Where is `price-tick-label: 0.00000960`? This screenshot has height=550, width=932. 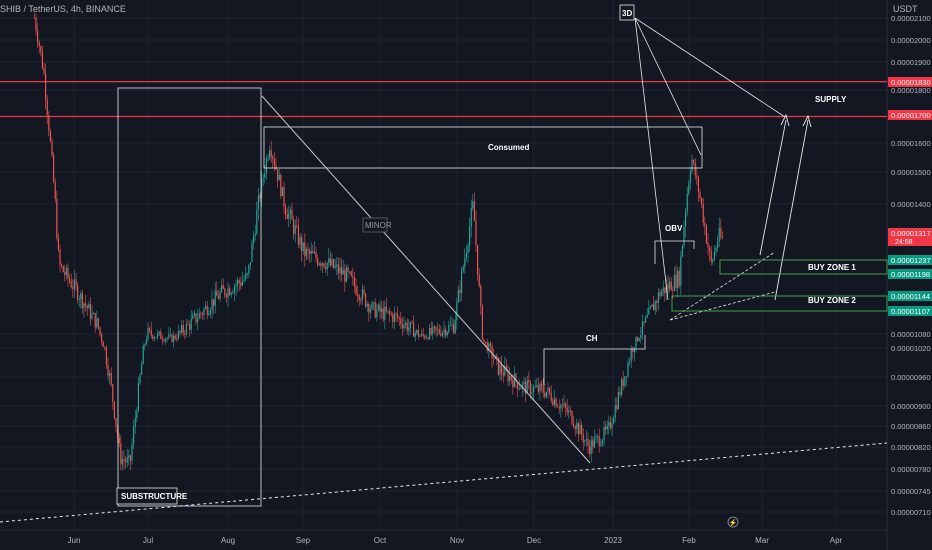 price-tick-label: 0.00000960 is located at coordinates (911, 377).